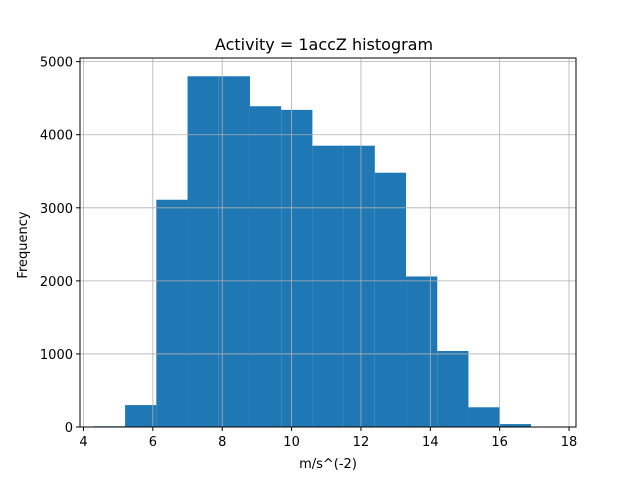 Image resolution: width=640 pixels, height=480 pixels. Describe the element at coordinates (69, 428) in the screenshot. I see `y-tick-label: 0` at that location.